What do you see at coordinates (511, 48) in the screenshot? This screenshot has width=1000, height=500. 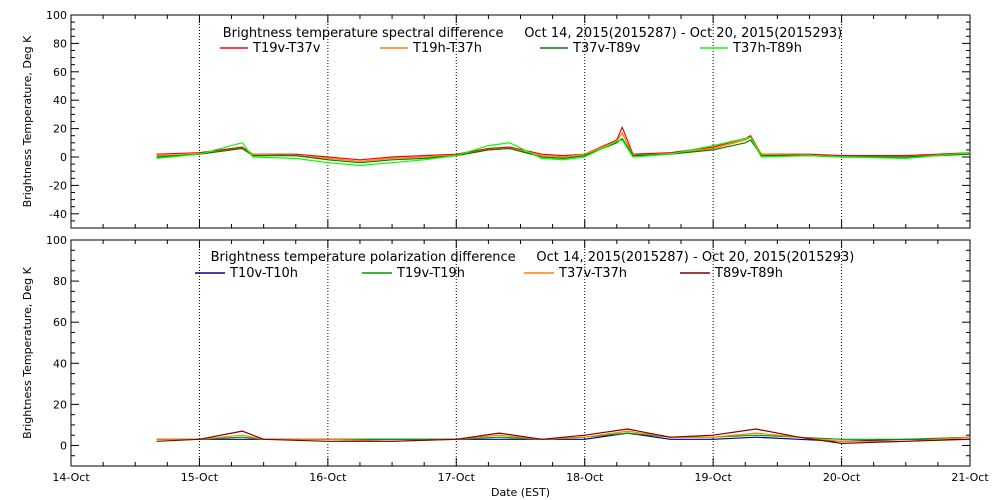 I see `legend: T19v-T37v T19h-T37h T37v-T89v T37h-T89h` at bounding box center [511, 48].